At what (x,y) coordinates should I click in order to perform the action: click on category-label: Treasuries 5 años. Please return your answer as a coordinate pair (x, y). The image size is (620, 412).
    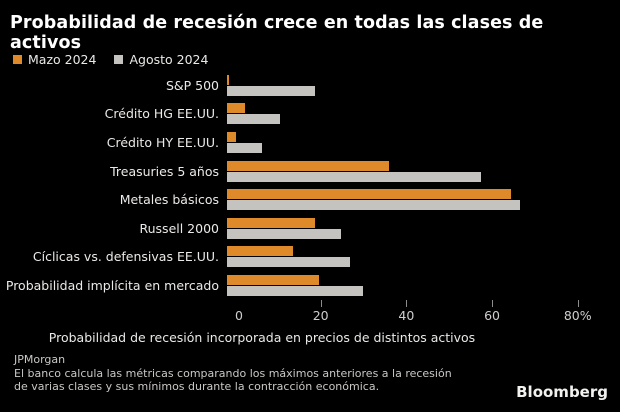
    Looking at the image, I should click on (164, 171).